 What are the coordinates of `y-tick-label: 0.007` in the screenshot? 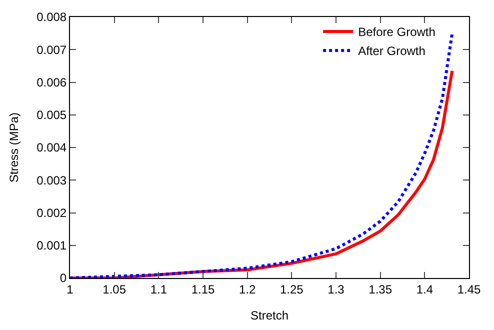 It's located at (51, 49).